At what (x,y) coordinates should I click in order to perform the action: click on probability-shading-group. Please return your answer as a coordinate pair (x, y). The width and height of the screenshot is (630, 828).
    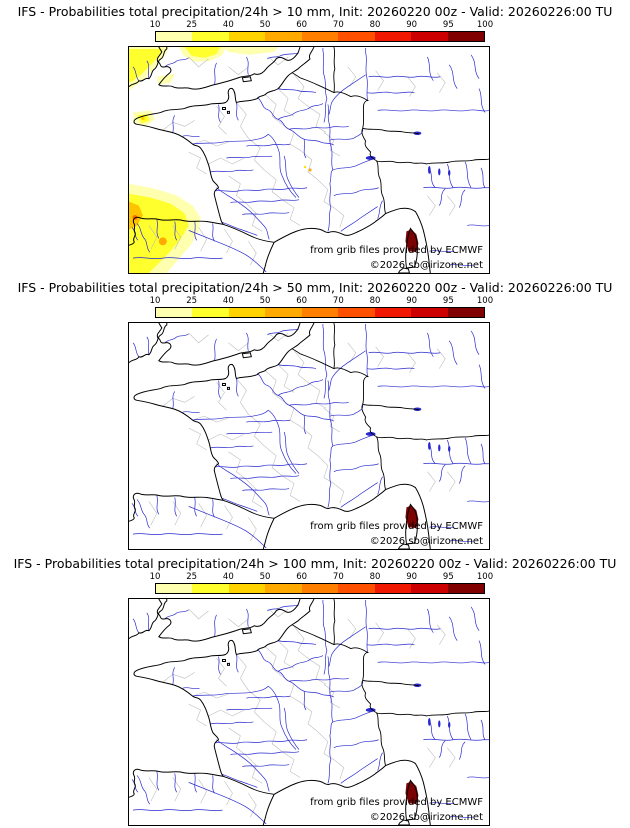
    Looking at the image, I should click on (220, 160).